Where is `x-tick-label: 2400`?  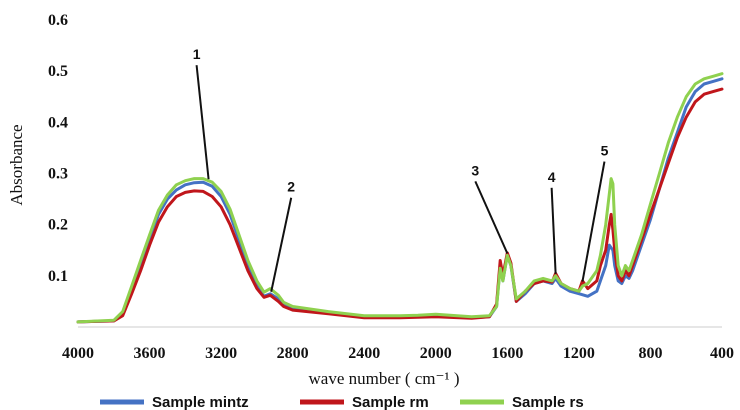
x-tick-label: 2400 is located at coordinates (364, 353).